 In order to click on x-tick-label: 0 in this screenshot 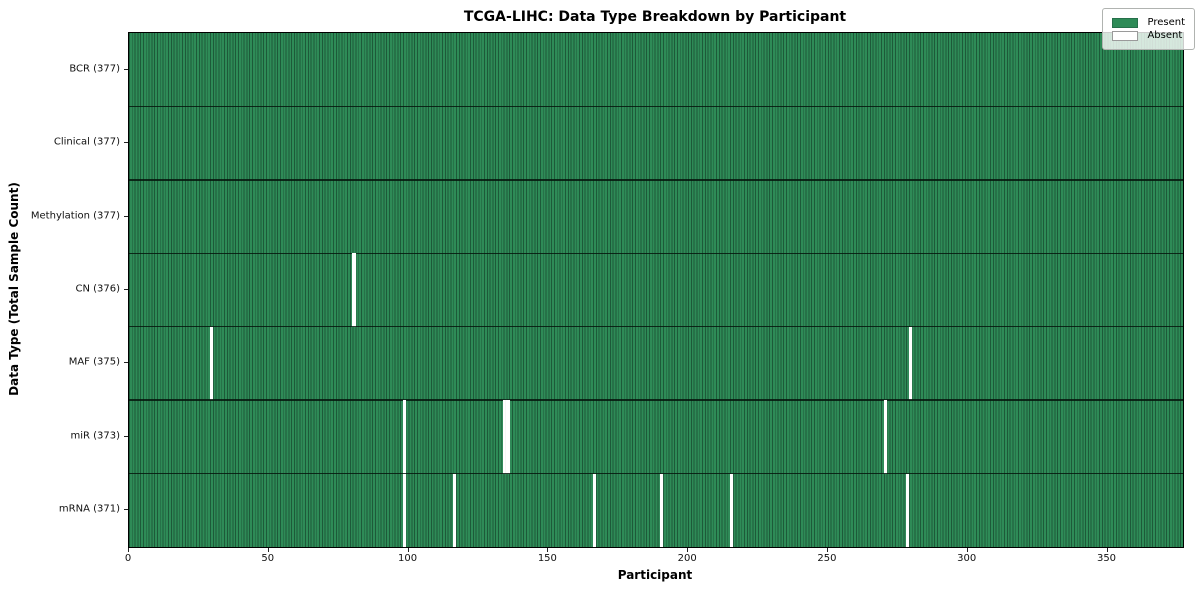, I will do `click(128, 558)`.